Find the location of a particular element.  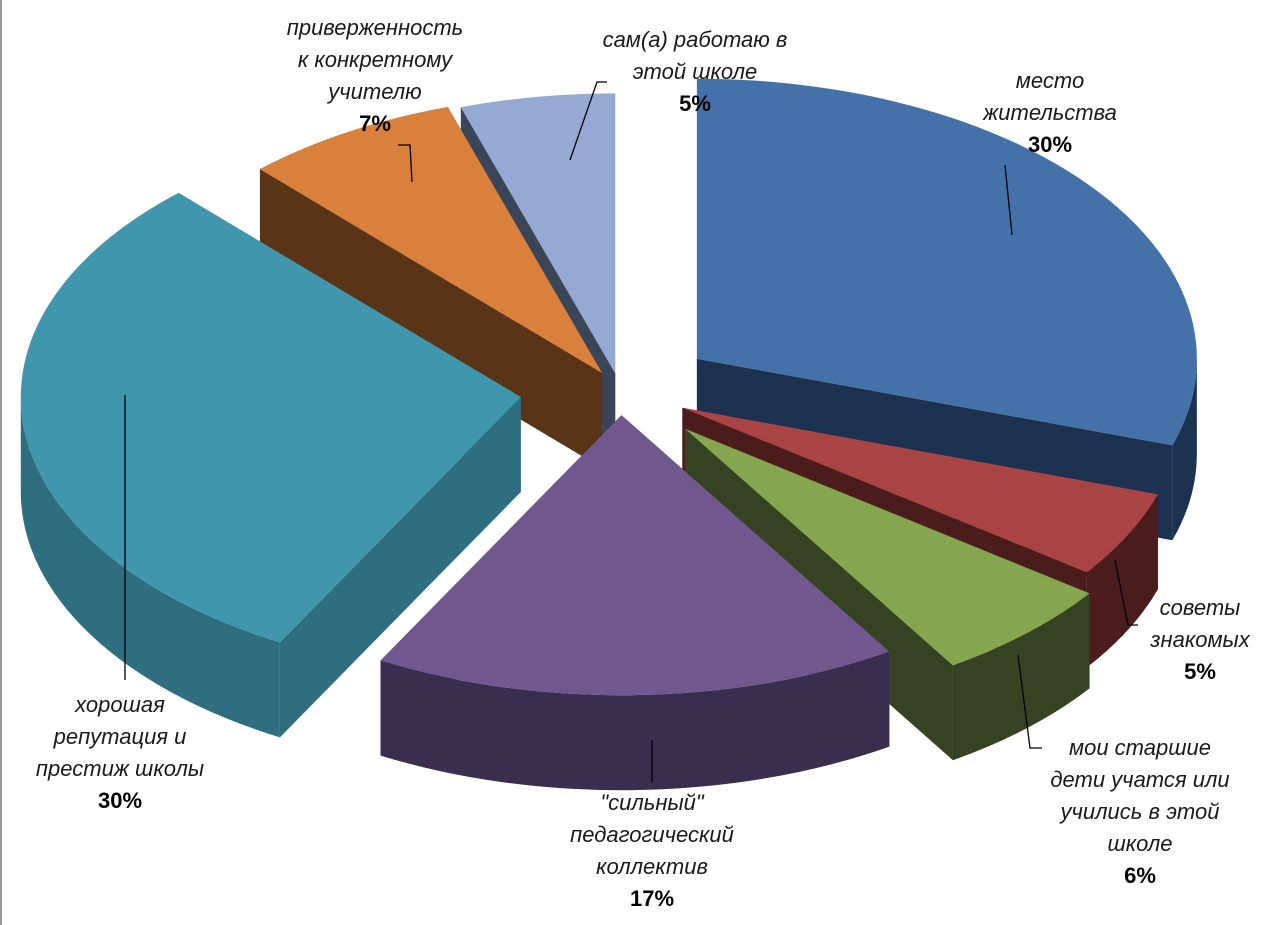

slice-label-text-6-0: сам(а) работаю в is located at coordinates (695, 39).